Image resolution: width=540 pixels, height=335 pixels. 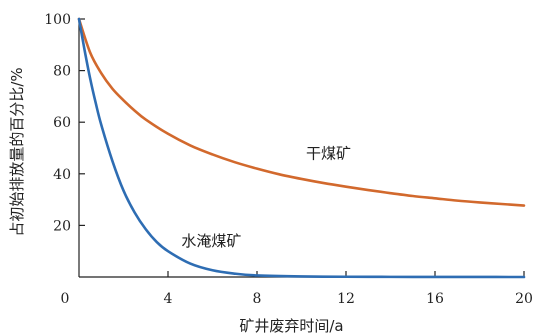 What do you see at coordinates (62, 175) in the screenshot?
I see `y-tick-label: 40` at bounding box center [62, 175].